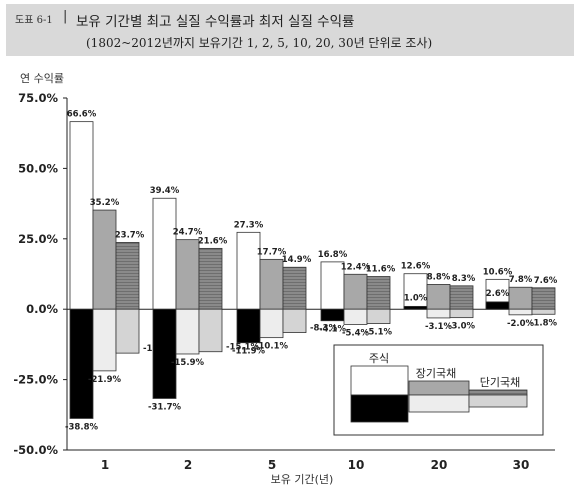 The image size is (580, 489). Describe the element at coordinates (271, 347) in the screenshot. I see `data-label: -10.1%` at that location.